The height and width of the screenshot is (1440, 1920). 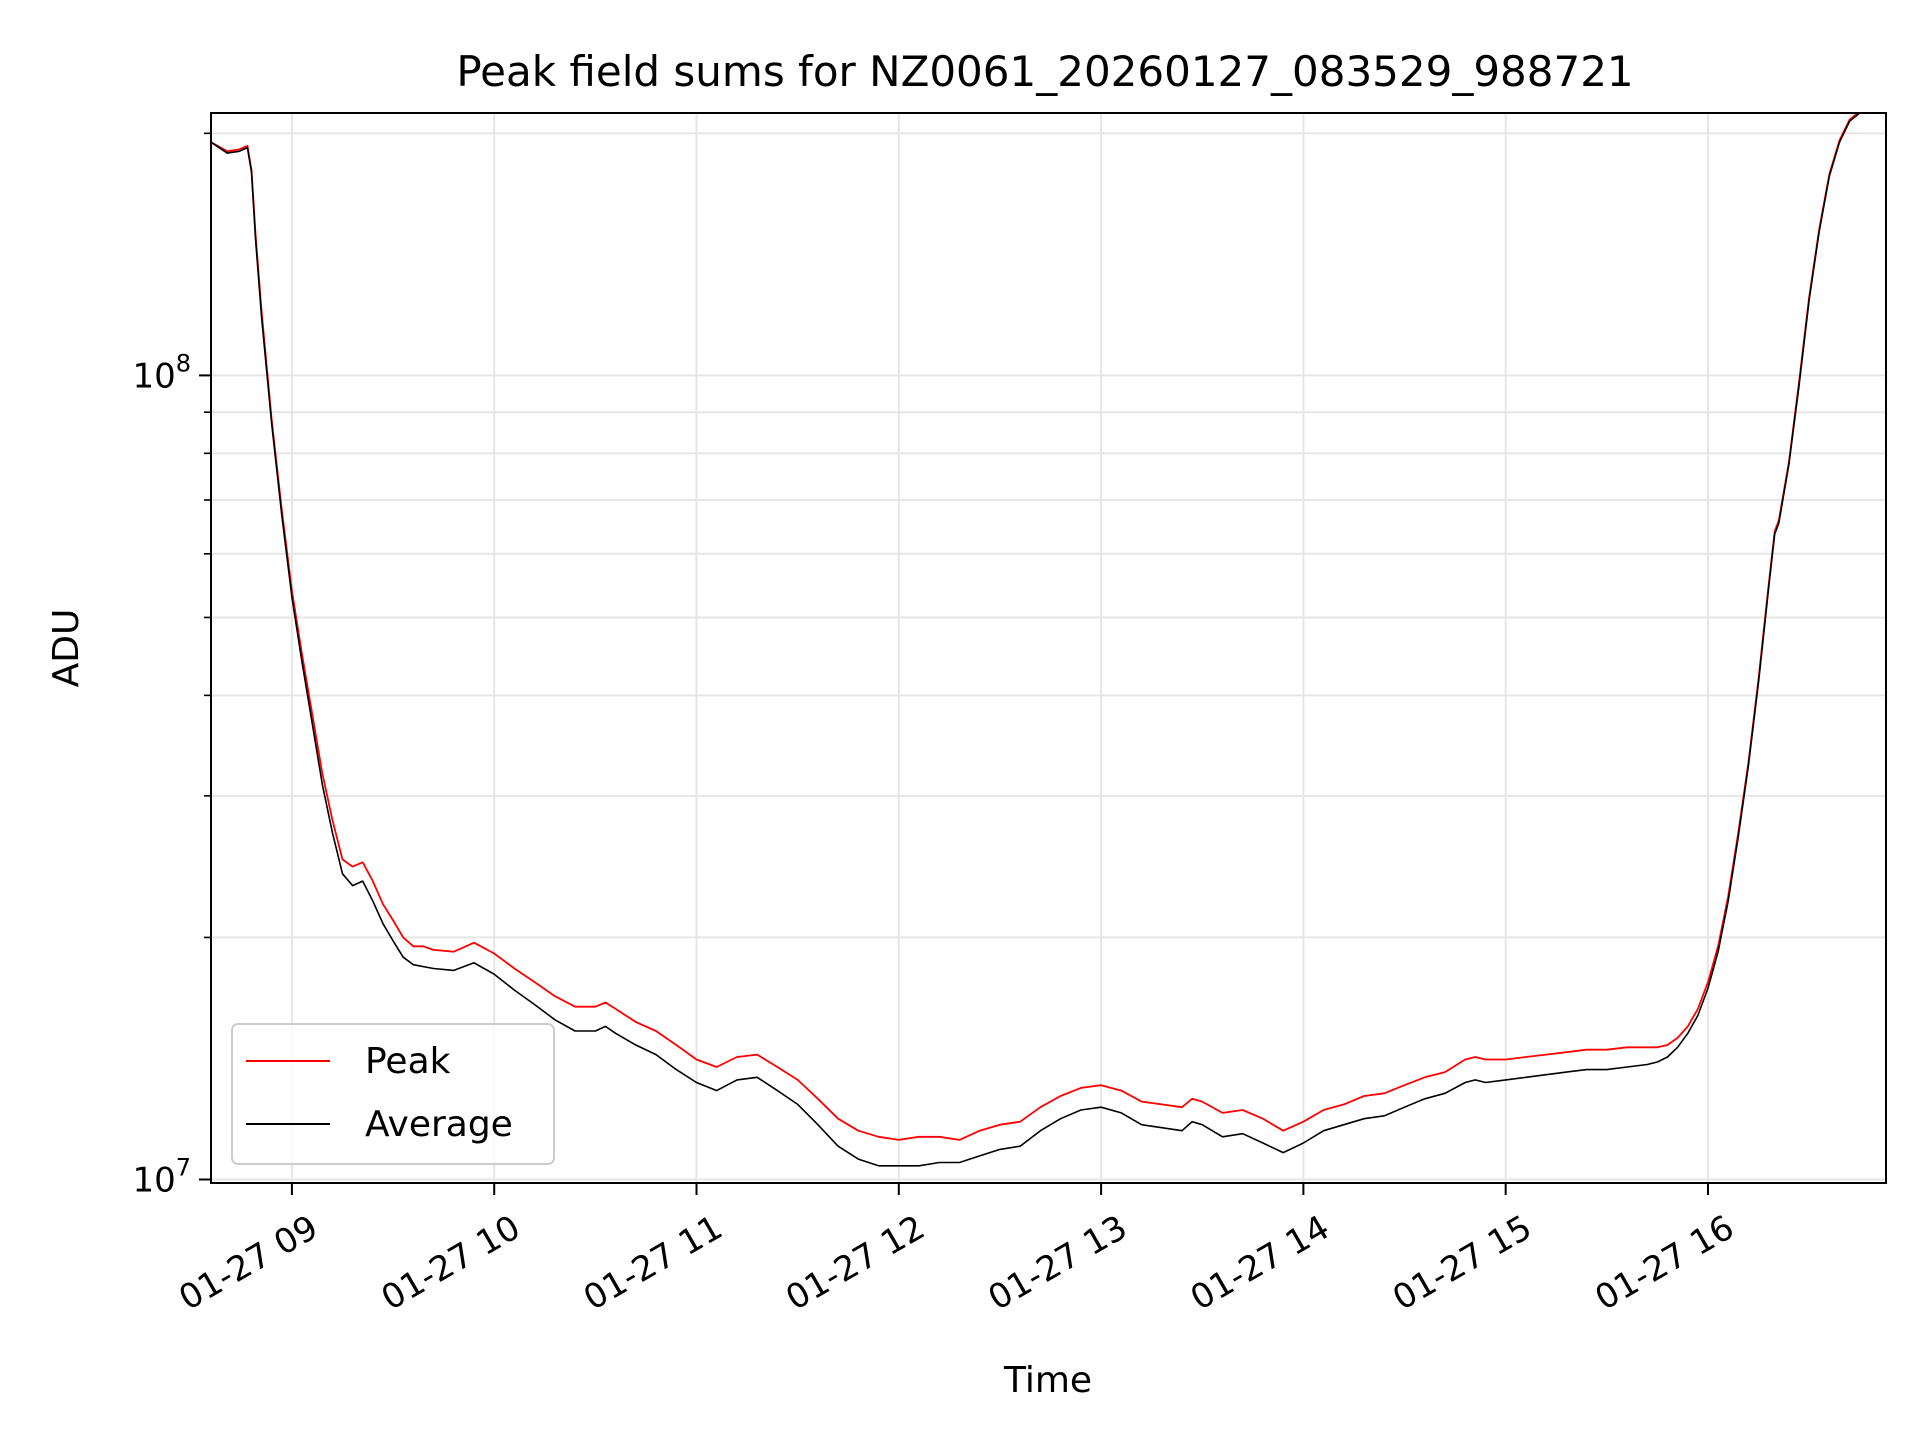 I want to click on legend: Peak Average, so click(x=393, y=1094).